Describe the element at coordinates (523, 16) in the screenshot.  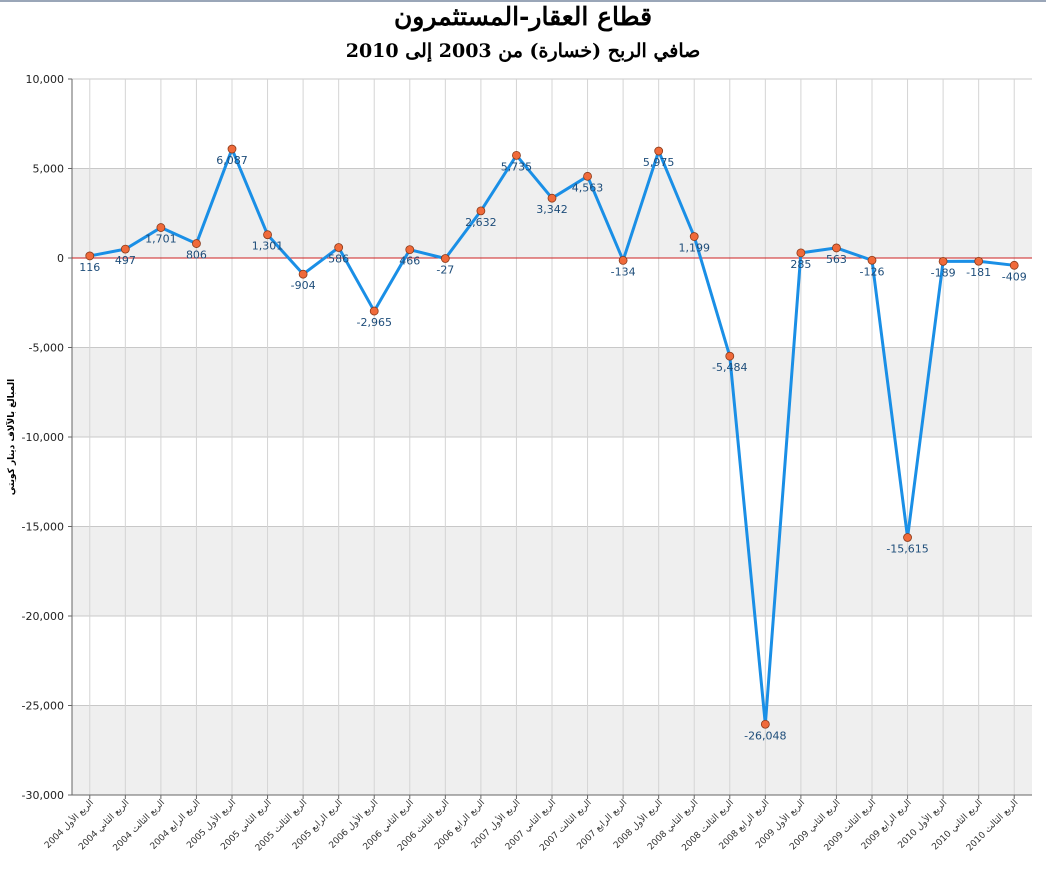
I see `chart-title: قطاع العقار-المستثمرون` at that location.